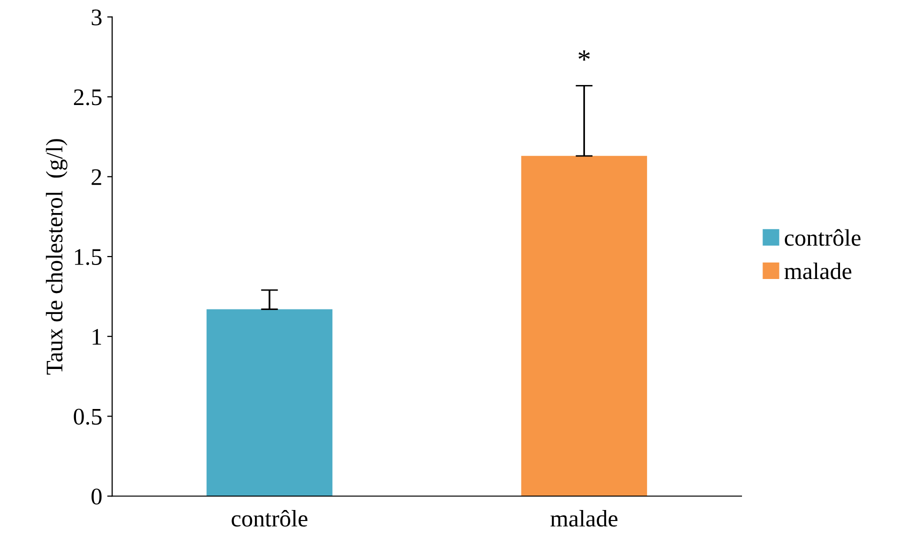 The height and width of the screenshot is (547, 912). Describe the element at coordinates (97, 177) in the screenshot. I see `y-tick-label: 2` at that location.